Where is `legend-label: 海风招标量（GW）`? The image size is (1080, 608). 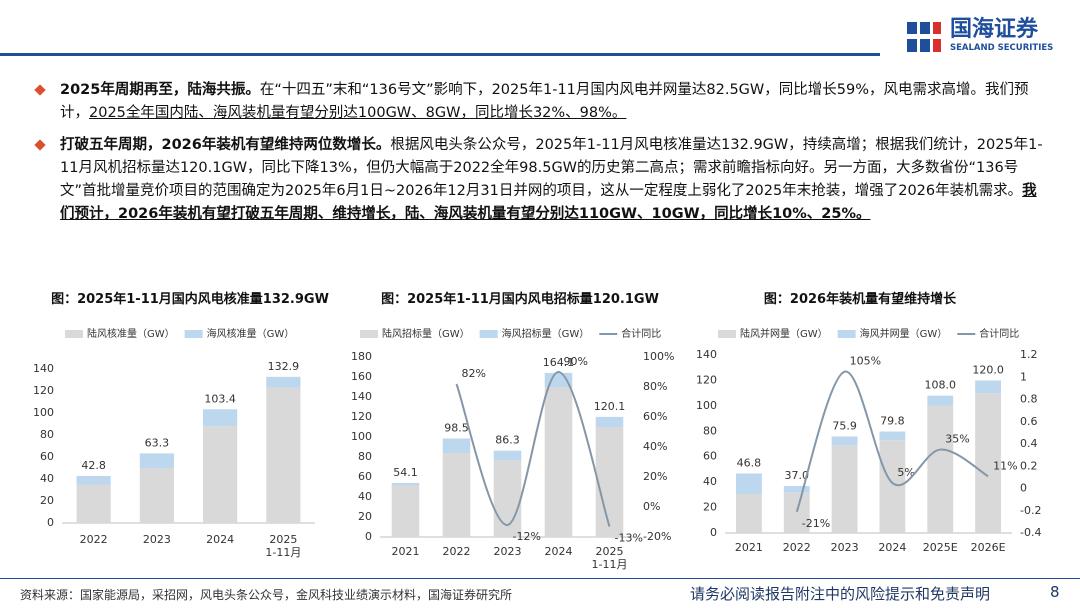
legend-label: 海风招标量（GW） is located at coordinates (546, 333).